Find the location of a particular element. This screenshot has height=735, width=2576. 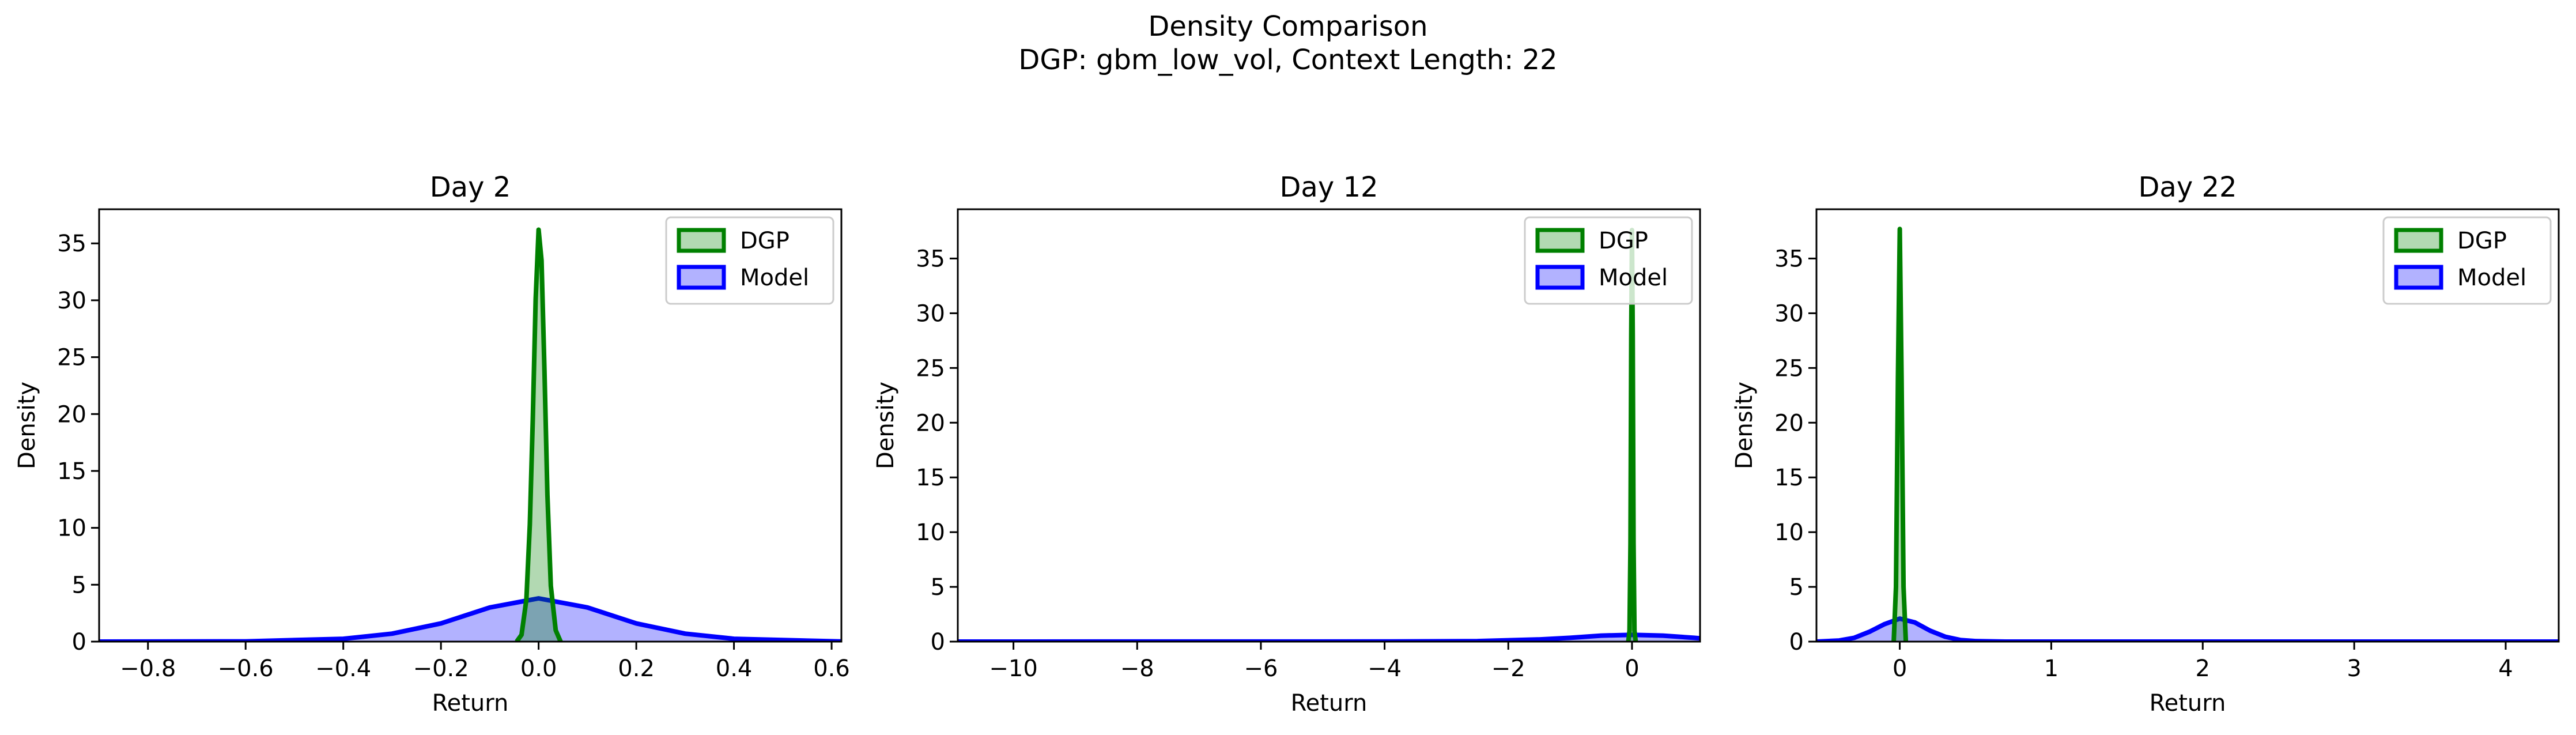

x-tick-label: −0.4 is located at coordinates (343, 668).